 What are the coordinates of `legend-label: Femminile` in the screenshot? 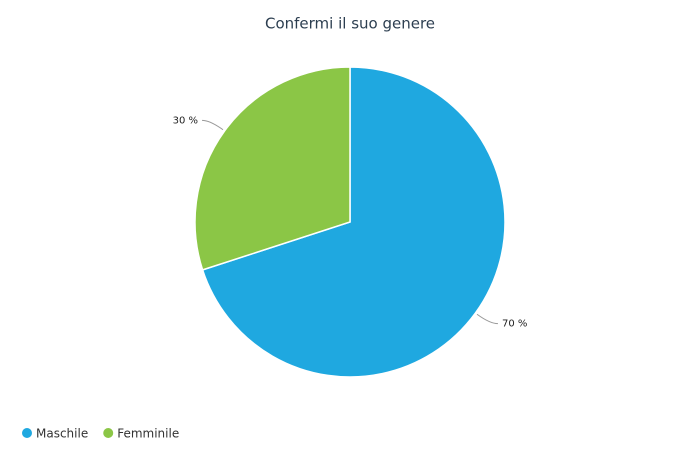 It's located at (148, 434).